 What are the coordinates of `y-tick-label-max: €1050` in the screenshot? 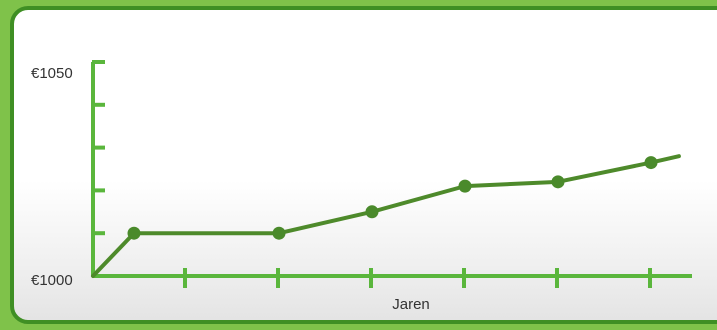 It's located at (52, 73).